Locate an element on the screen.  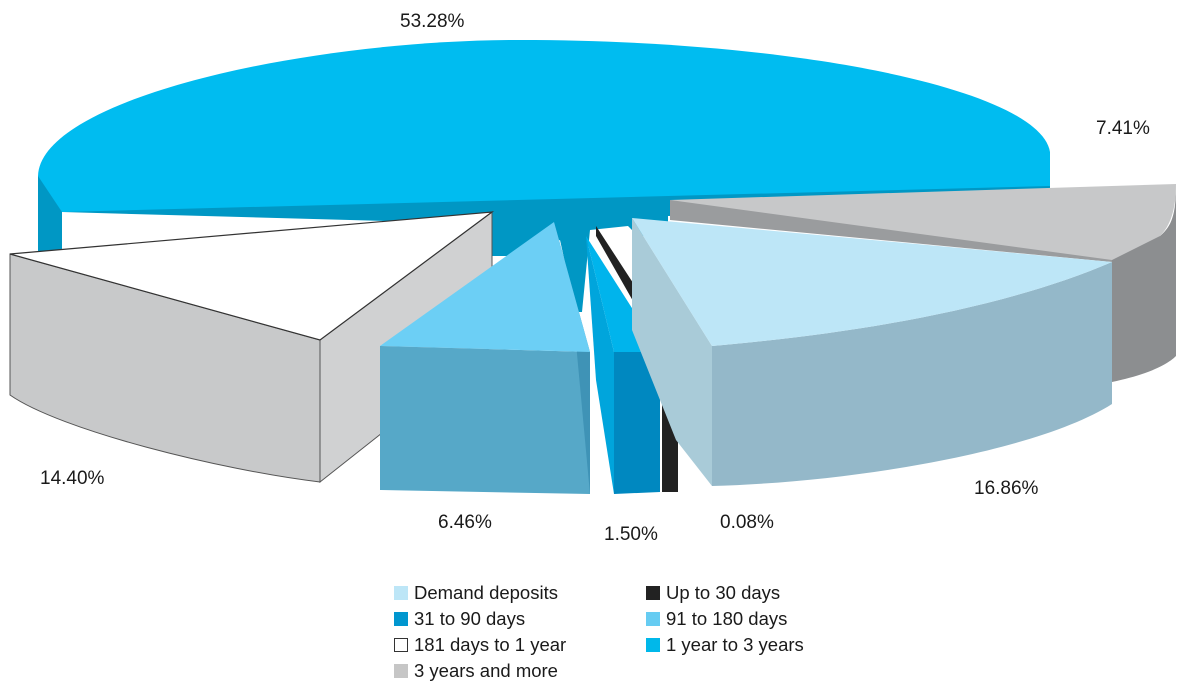
slice-31-to-90-days-face is located at coordinates (600, 365).